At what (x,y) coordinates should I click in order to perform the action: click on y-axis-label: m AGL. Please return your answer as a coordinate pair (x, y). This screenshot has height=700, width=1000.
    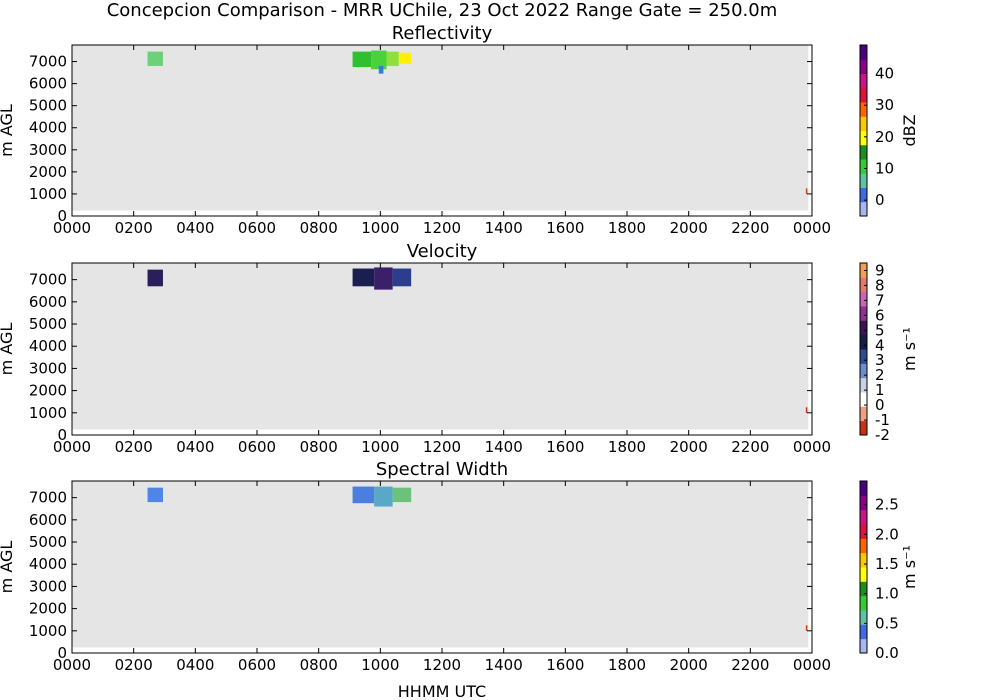
    Looking at the image, I should click on (8, 349).